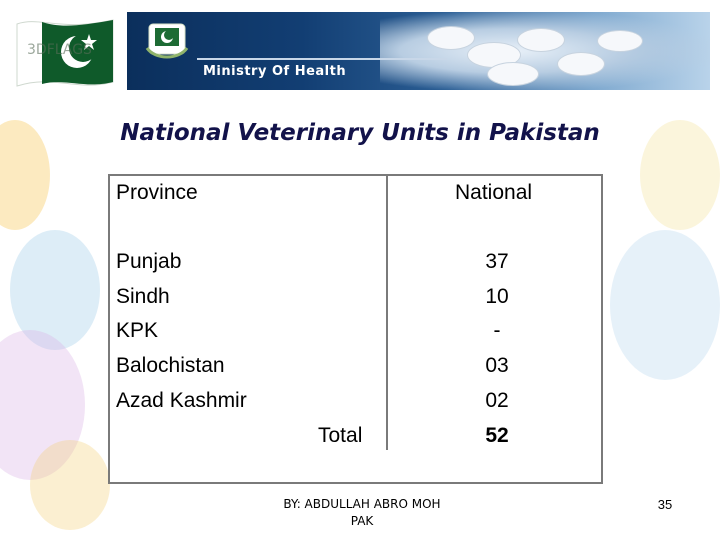 The image size is (720, 540). Describe the element at coordinates (362, 513) in the screenshot. I see `footer-credit: BY: ABDULLAH ABRO MOH PAK` at that location.